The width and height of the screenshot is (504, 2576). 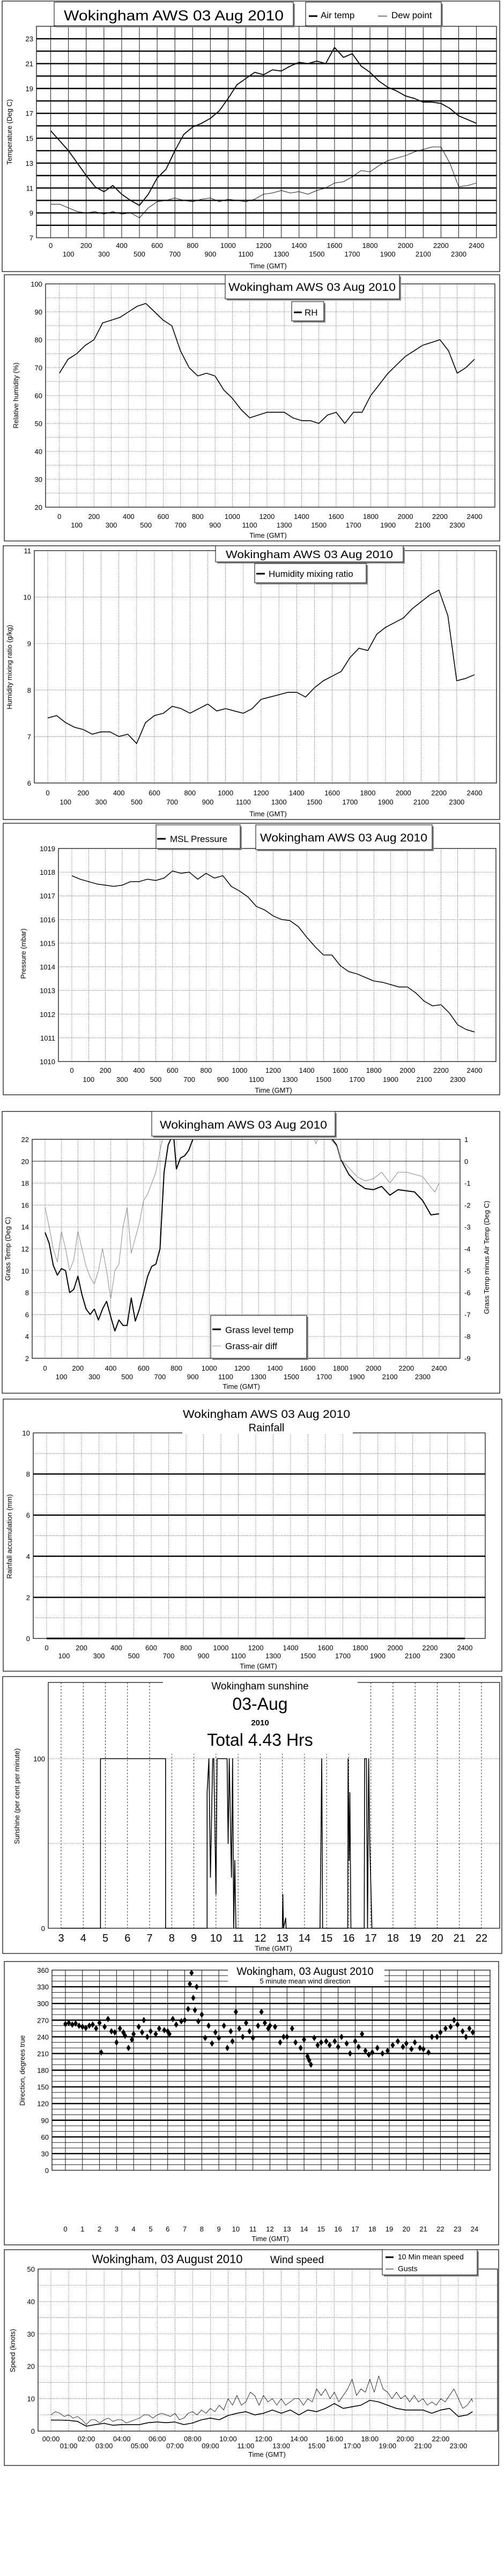 I want to click on y-tick-label: 120, so click(x=43, y=2104).